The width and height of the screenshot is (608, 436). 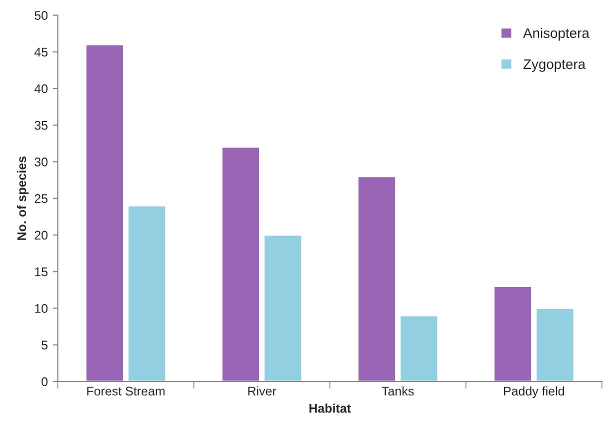 What do you see at coordinates (554, 65) in the screenshot?
I see `legend-label: Zygoptera` at bounding box center [554, 65].